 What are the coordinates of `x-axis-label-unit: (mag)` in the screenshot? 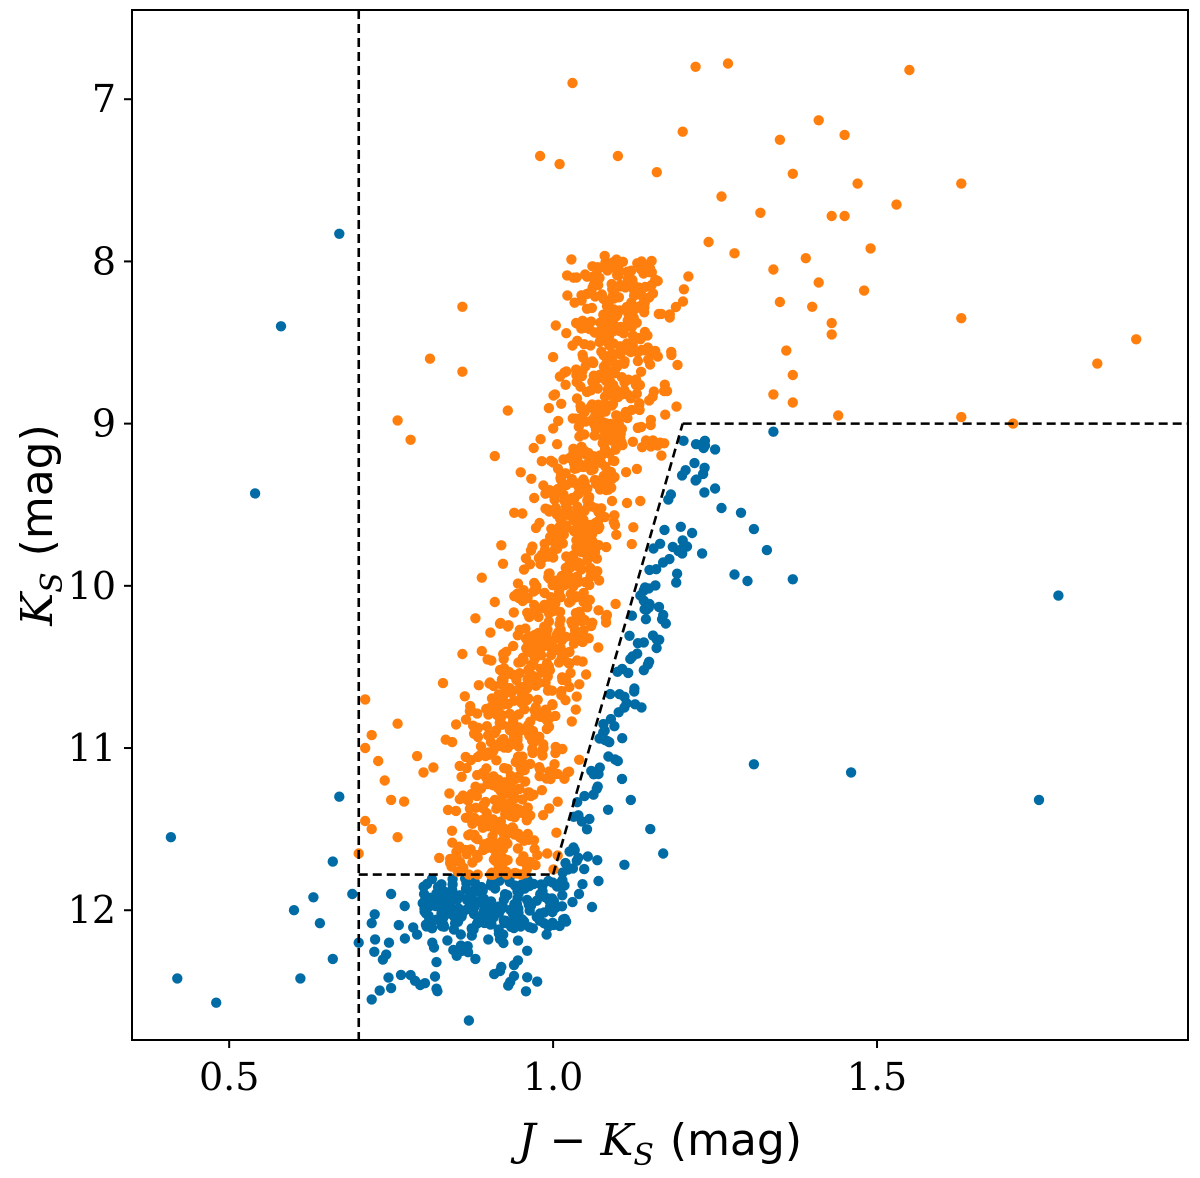 It's located at (736, 1140).